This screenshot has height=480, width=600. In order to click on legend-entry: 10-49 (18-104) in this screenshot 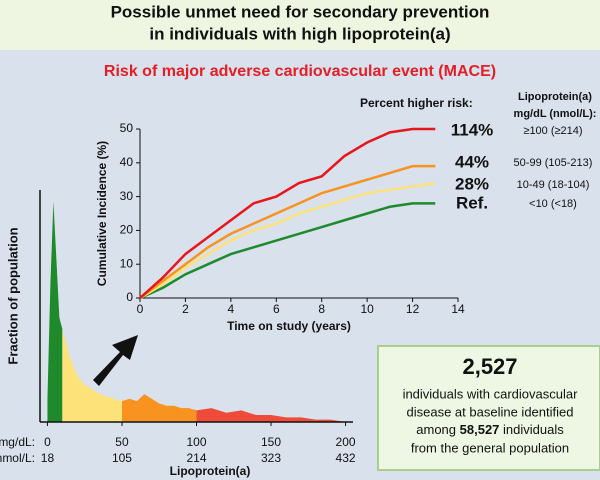, I will do `click(553, 185)`.